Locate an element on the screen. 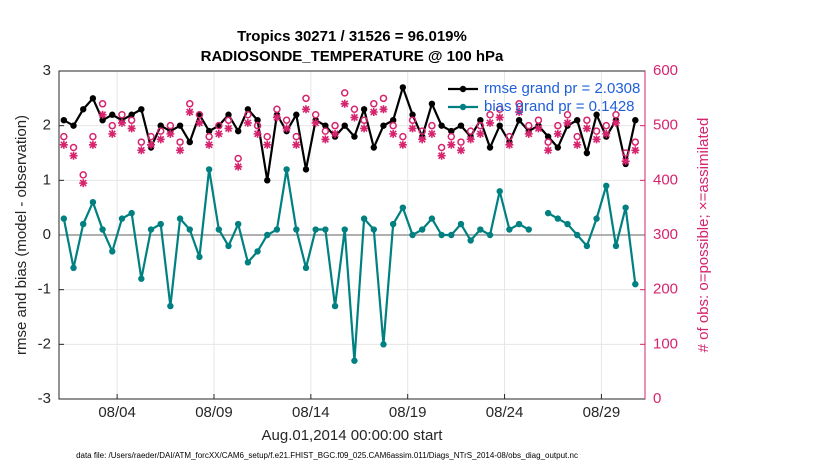  x-tick-label: 08/24 is located at coordinates (505, 412).